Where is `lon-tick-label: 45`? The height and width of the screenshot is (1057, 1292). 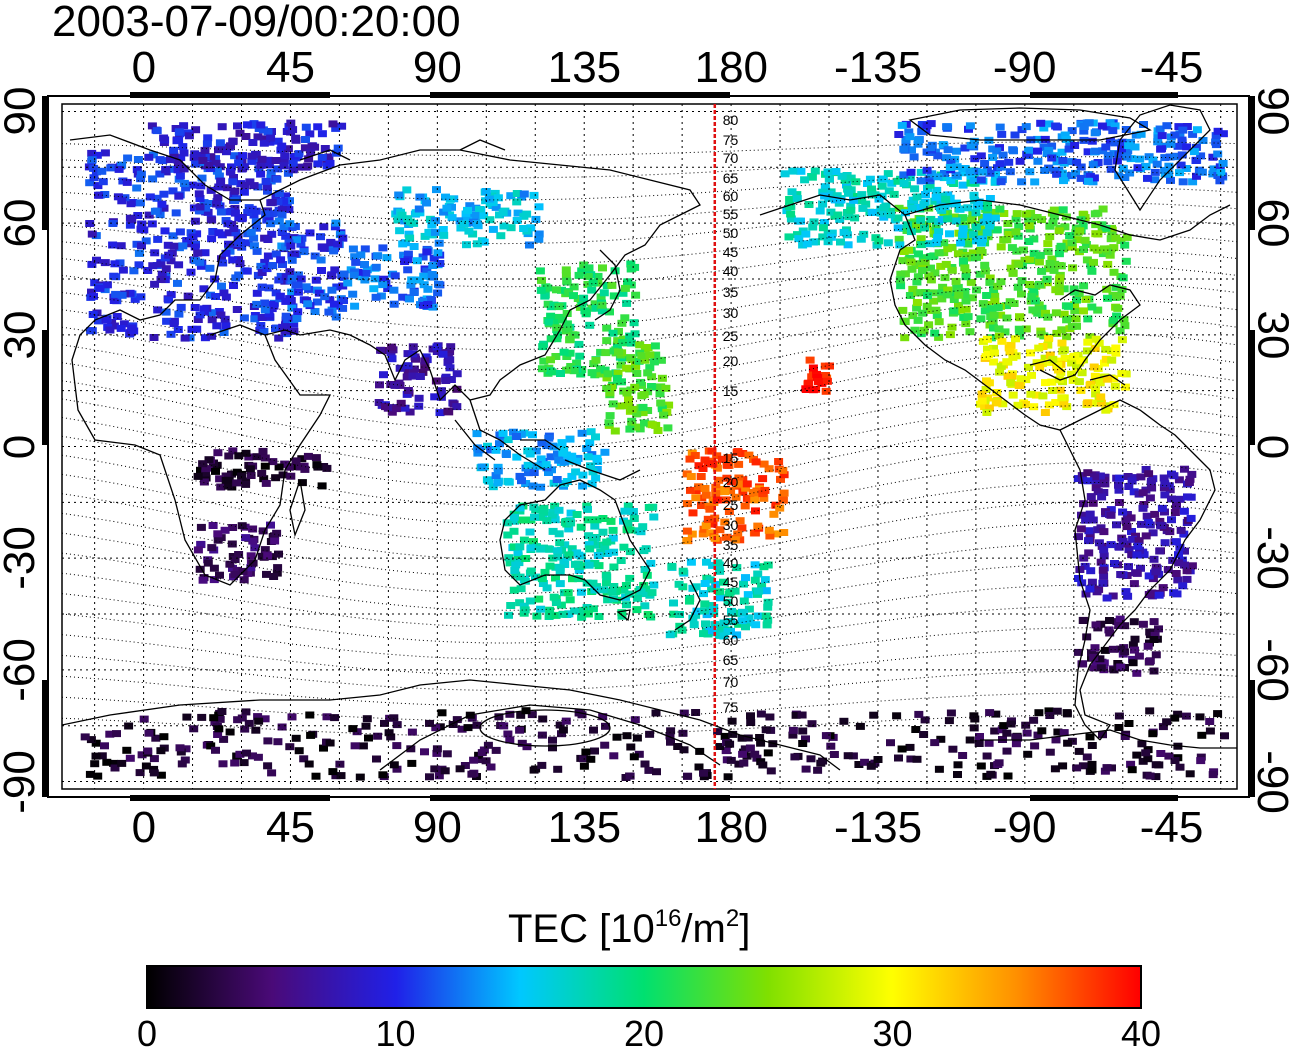 lon-tick-label: 45 is located at coordinates (290, 827).